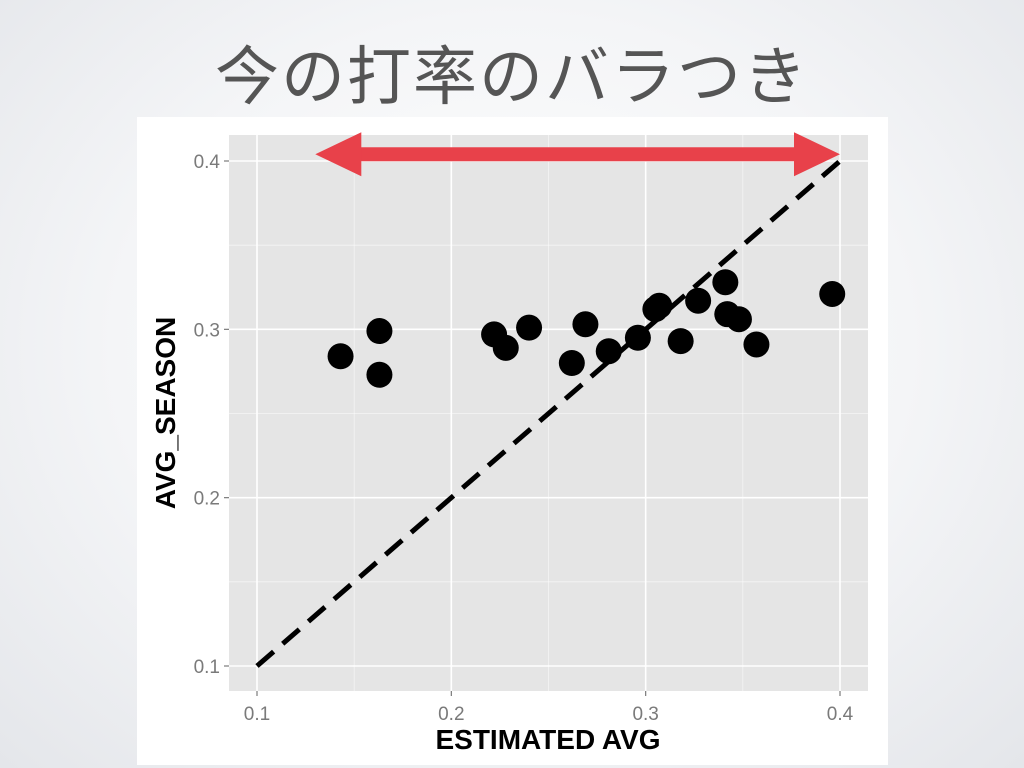  What do you see at coordinates (207, 162) in the screenshot?
I see `y-tick-label: 0.4` at bounding box center [207, 162].